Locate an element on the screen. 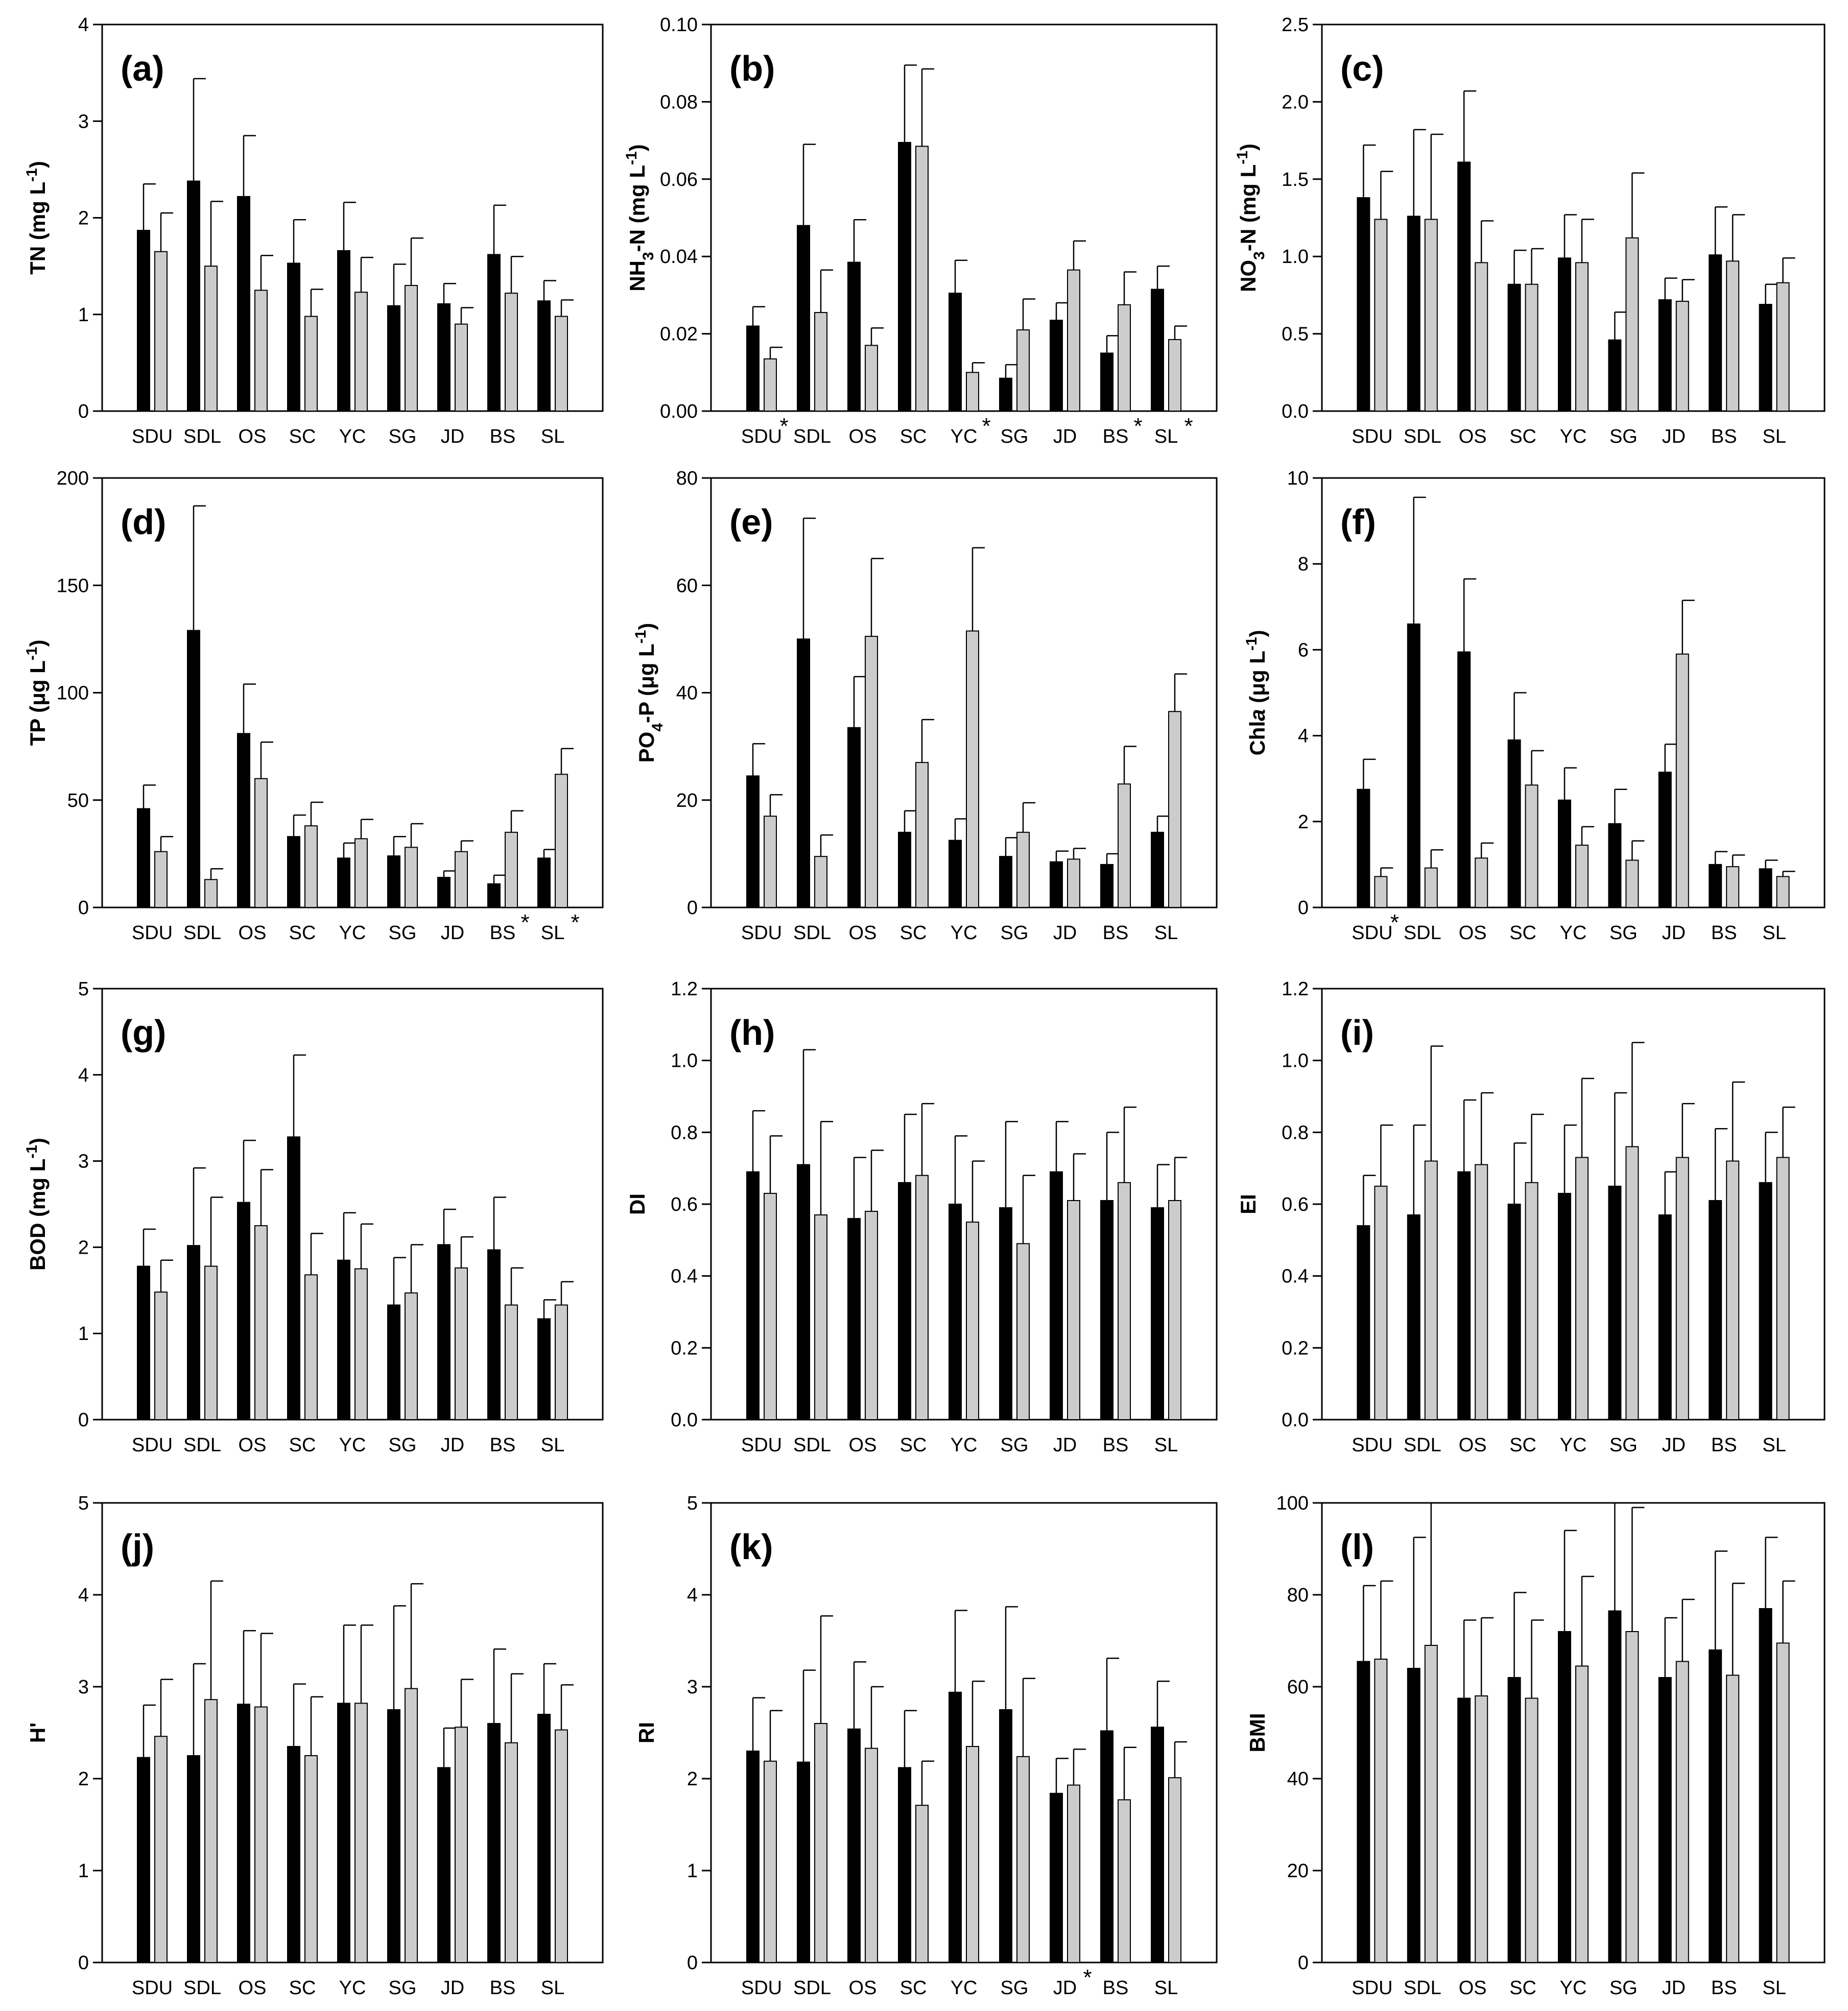 The width and height of the screenshot is (1848, 2011). significance-asterisk: * is located at coordinates (1137, 426).